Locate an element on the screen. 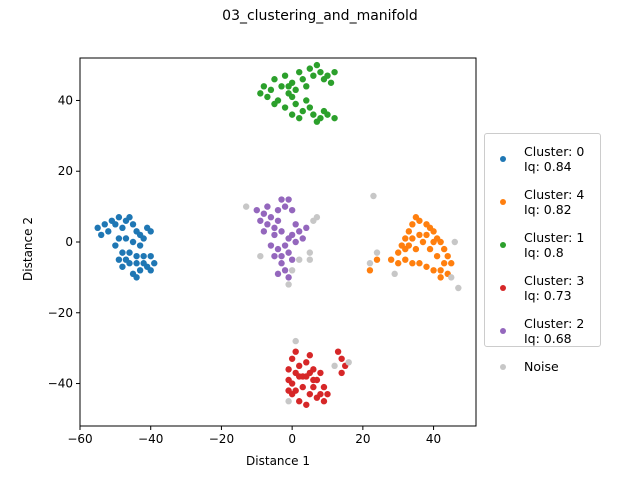 This screenshot has width=640, height=480. legend-item: Cluster: 0 Iq: 0.84 is located at coordinates (545, 159).